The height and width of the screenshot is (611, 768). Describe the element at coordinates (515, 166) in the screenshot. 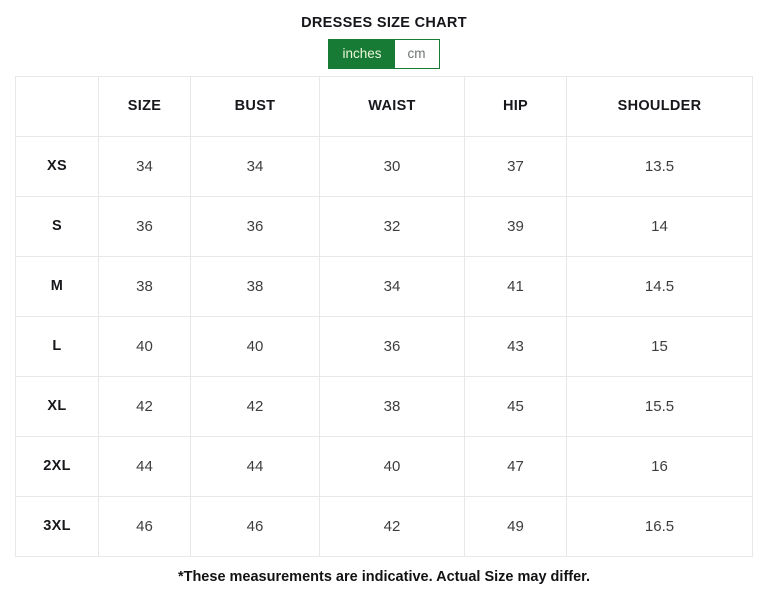

I see `table-cell: 37` at that location.